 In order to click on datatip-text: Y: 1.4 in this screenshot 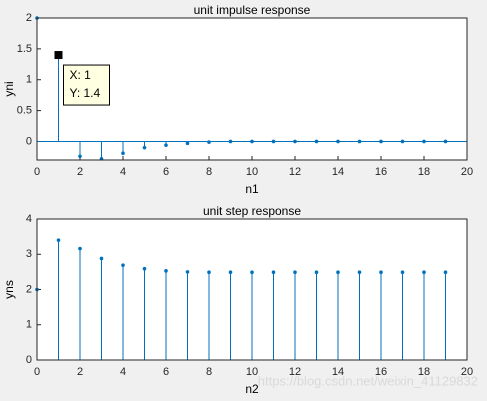, I will do `click(85, 93)`.